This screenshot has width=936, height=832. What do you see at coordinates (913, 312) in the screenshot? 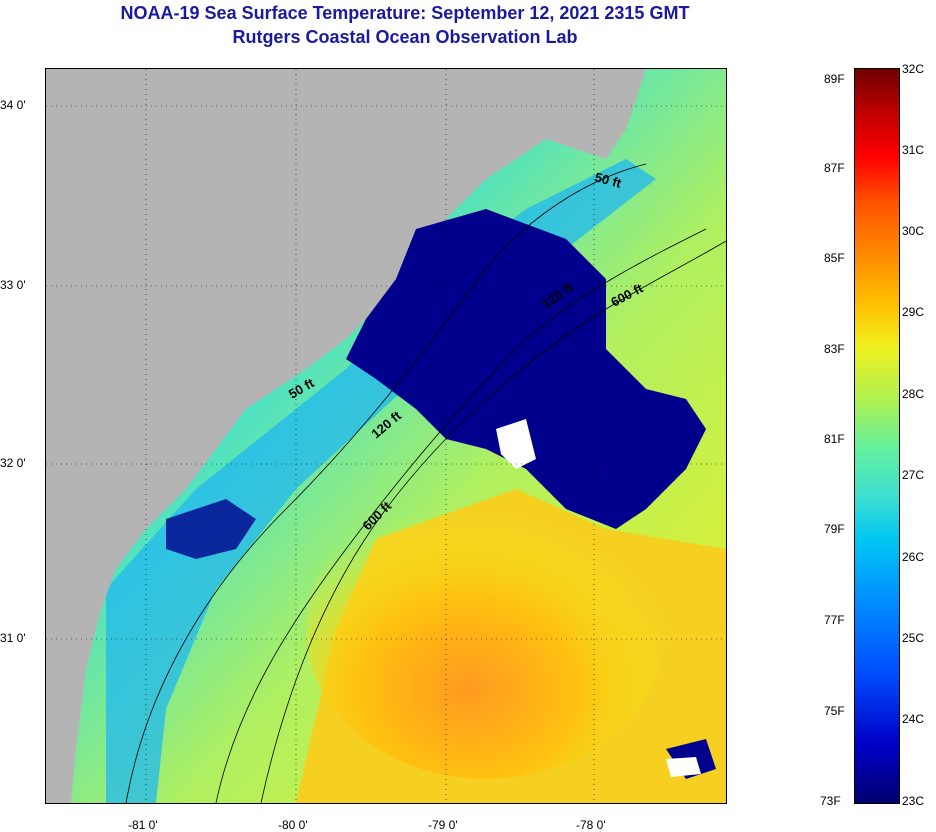
I see `colorbar-c-29: 29C` at bounding box center [913, 312].